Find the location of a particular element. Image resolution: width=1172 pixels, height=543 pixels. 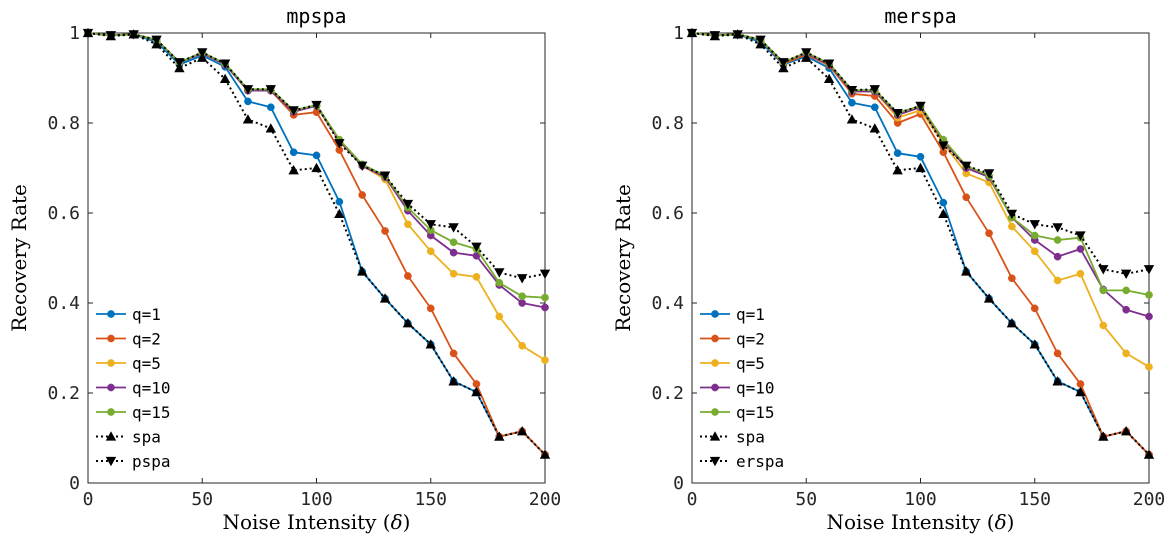

legend-label-q=10: q=10 is located at coordinates (755, 388).